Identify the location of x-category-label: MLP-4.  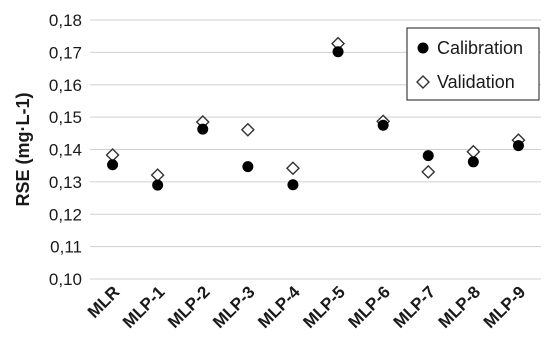
(279, 307).